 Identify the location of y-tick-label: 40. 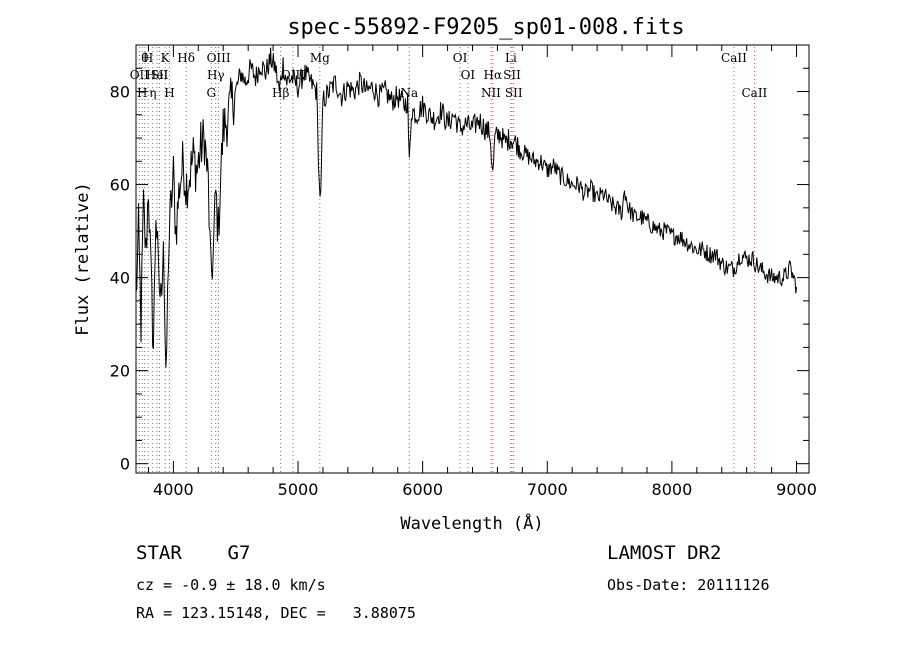
(120, 278).